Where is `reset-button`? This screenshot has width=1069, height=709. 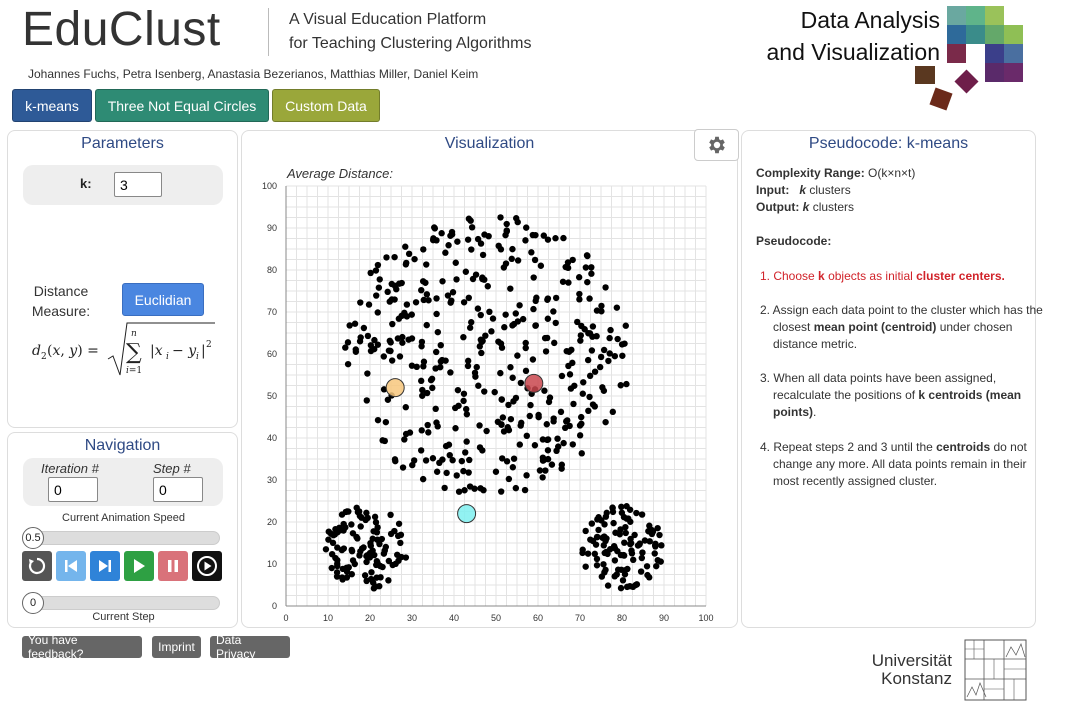
reset-button is located at coordinates (37, 566).